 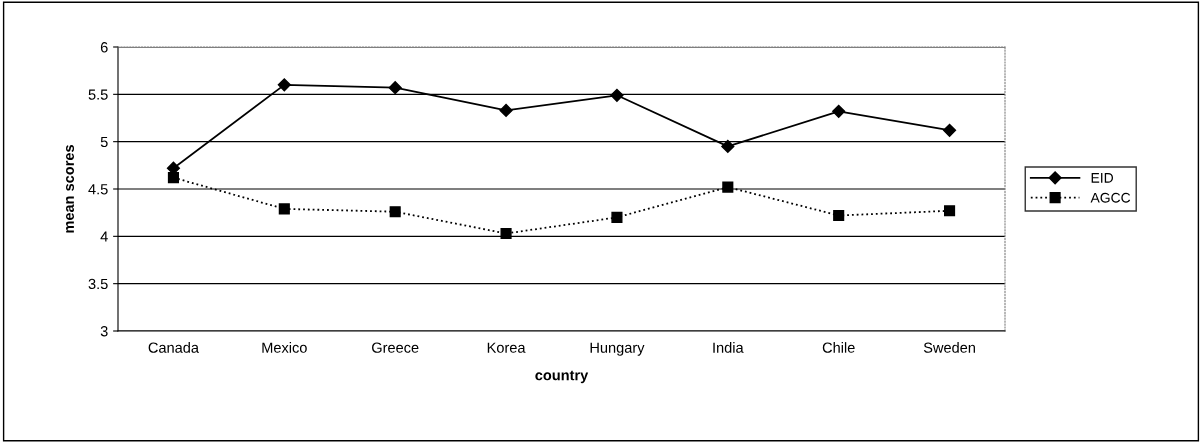 I want to click on x-tick-label: Greece, so click(x=395, y=347).